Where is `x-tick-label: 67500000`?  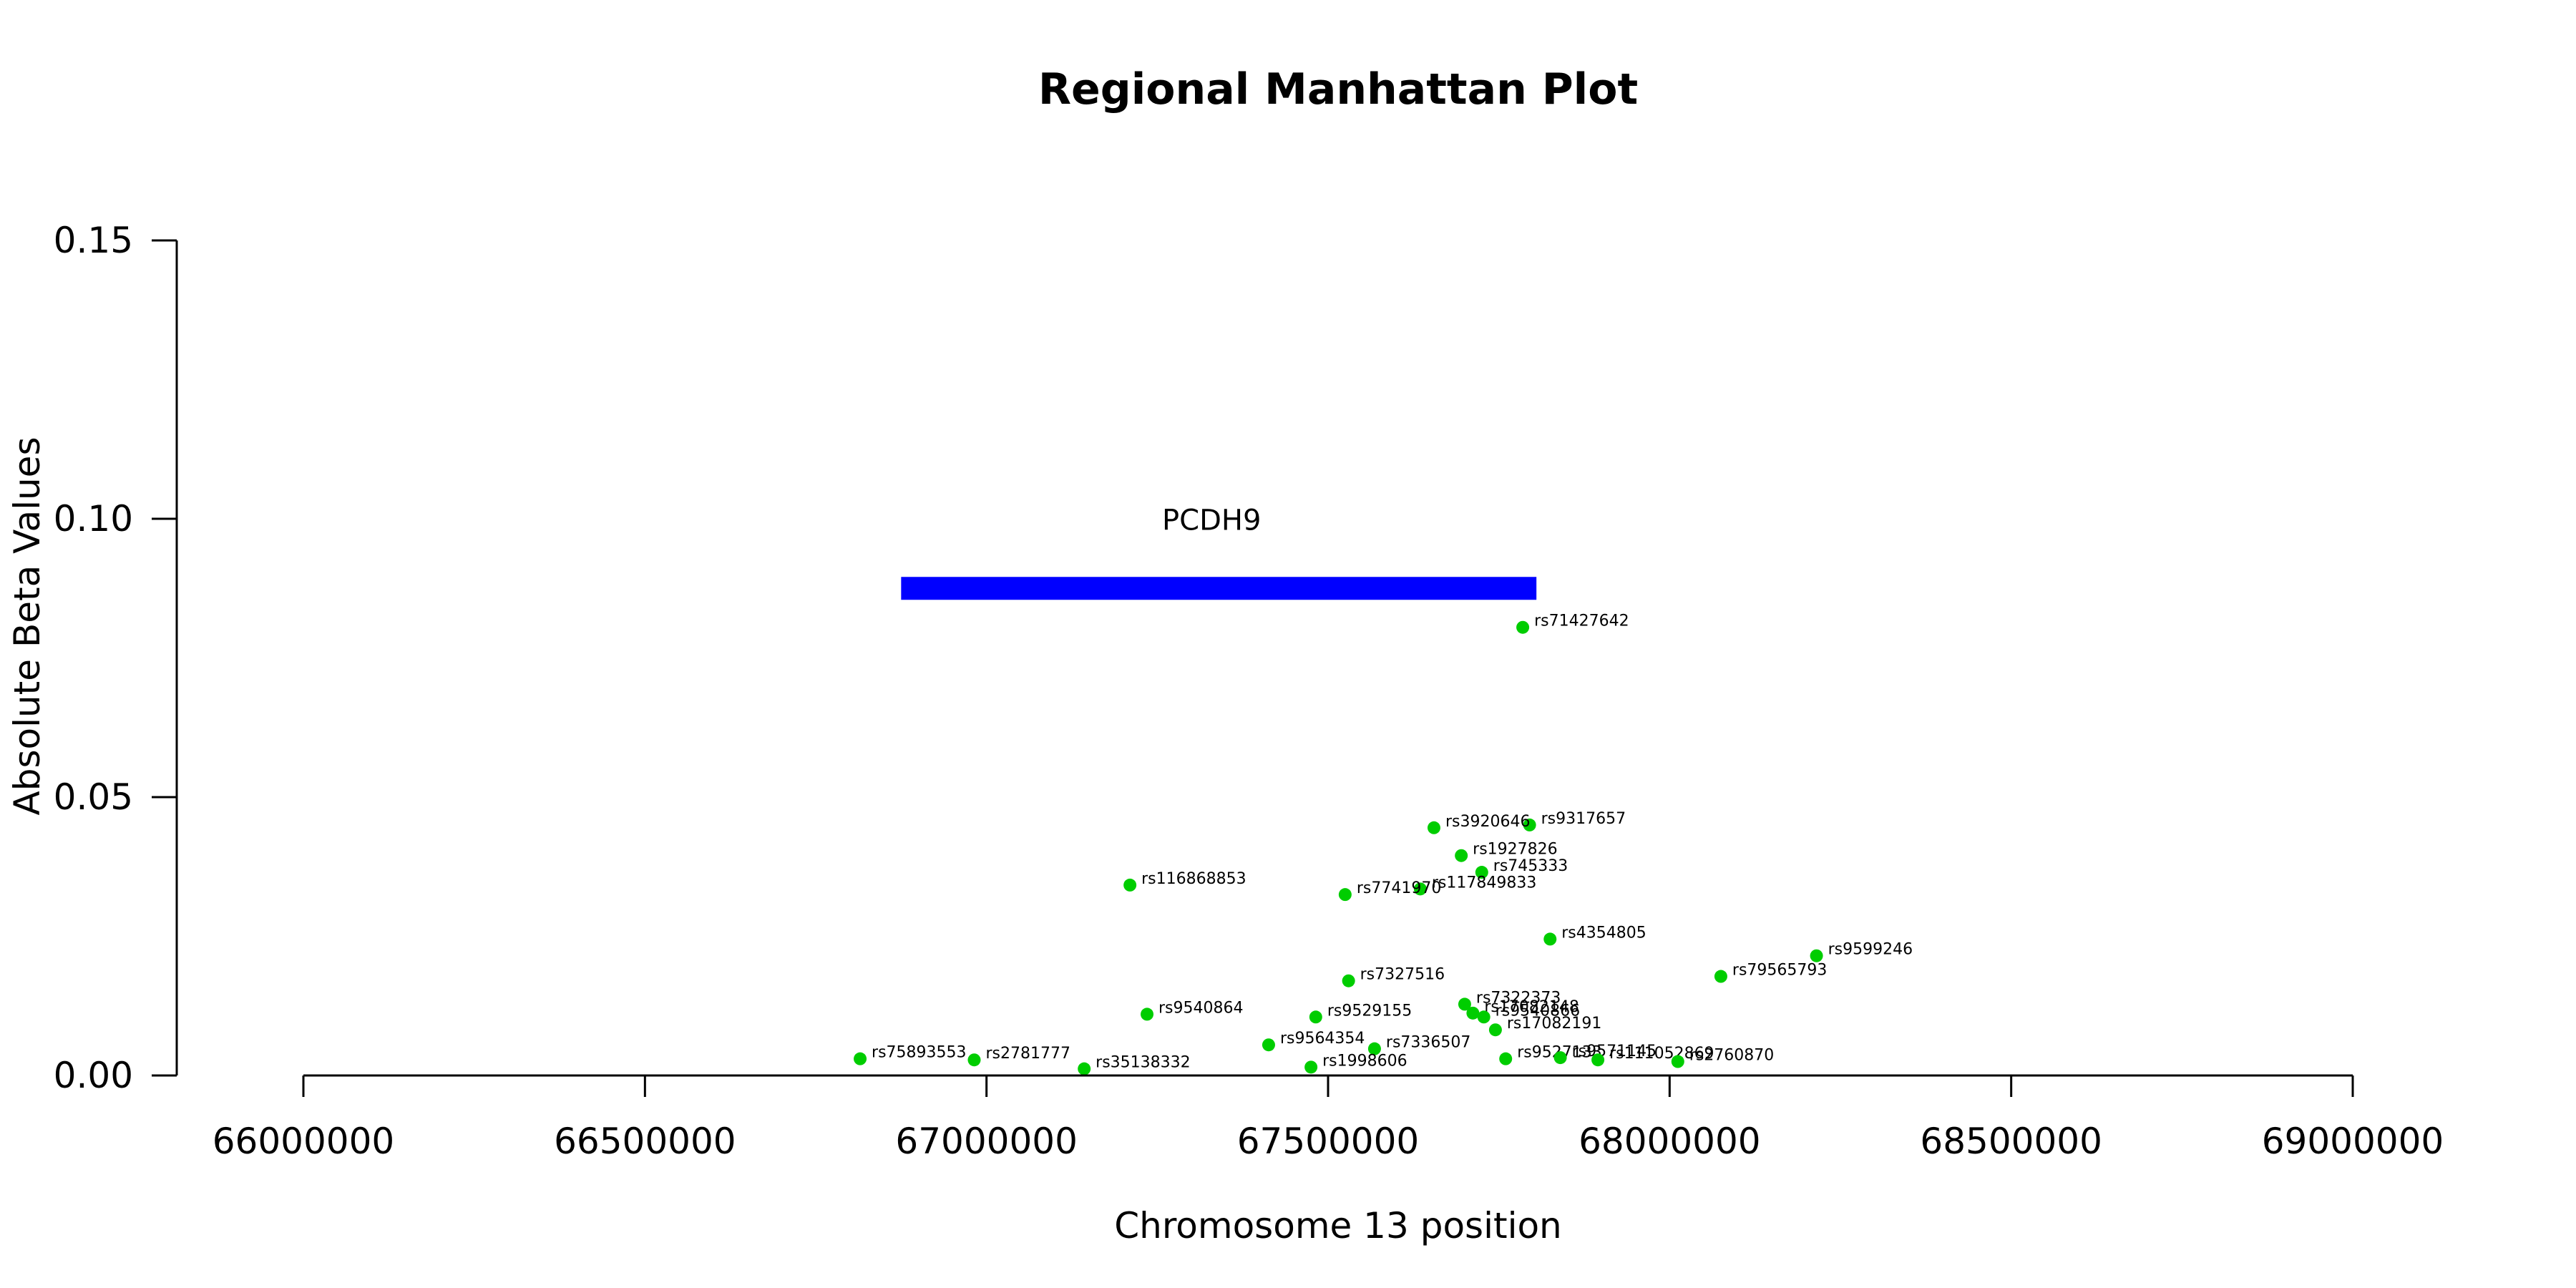
x-tick-label: 67500000 is located at coordinates (1328, 1141).